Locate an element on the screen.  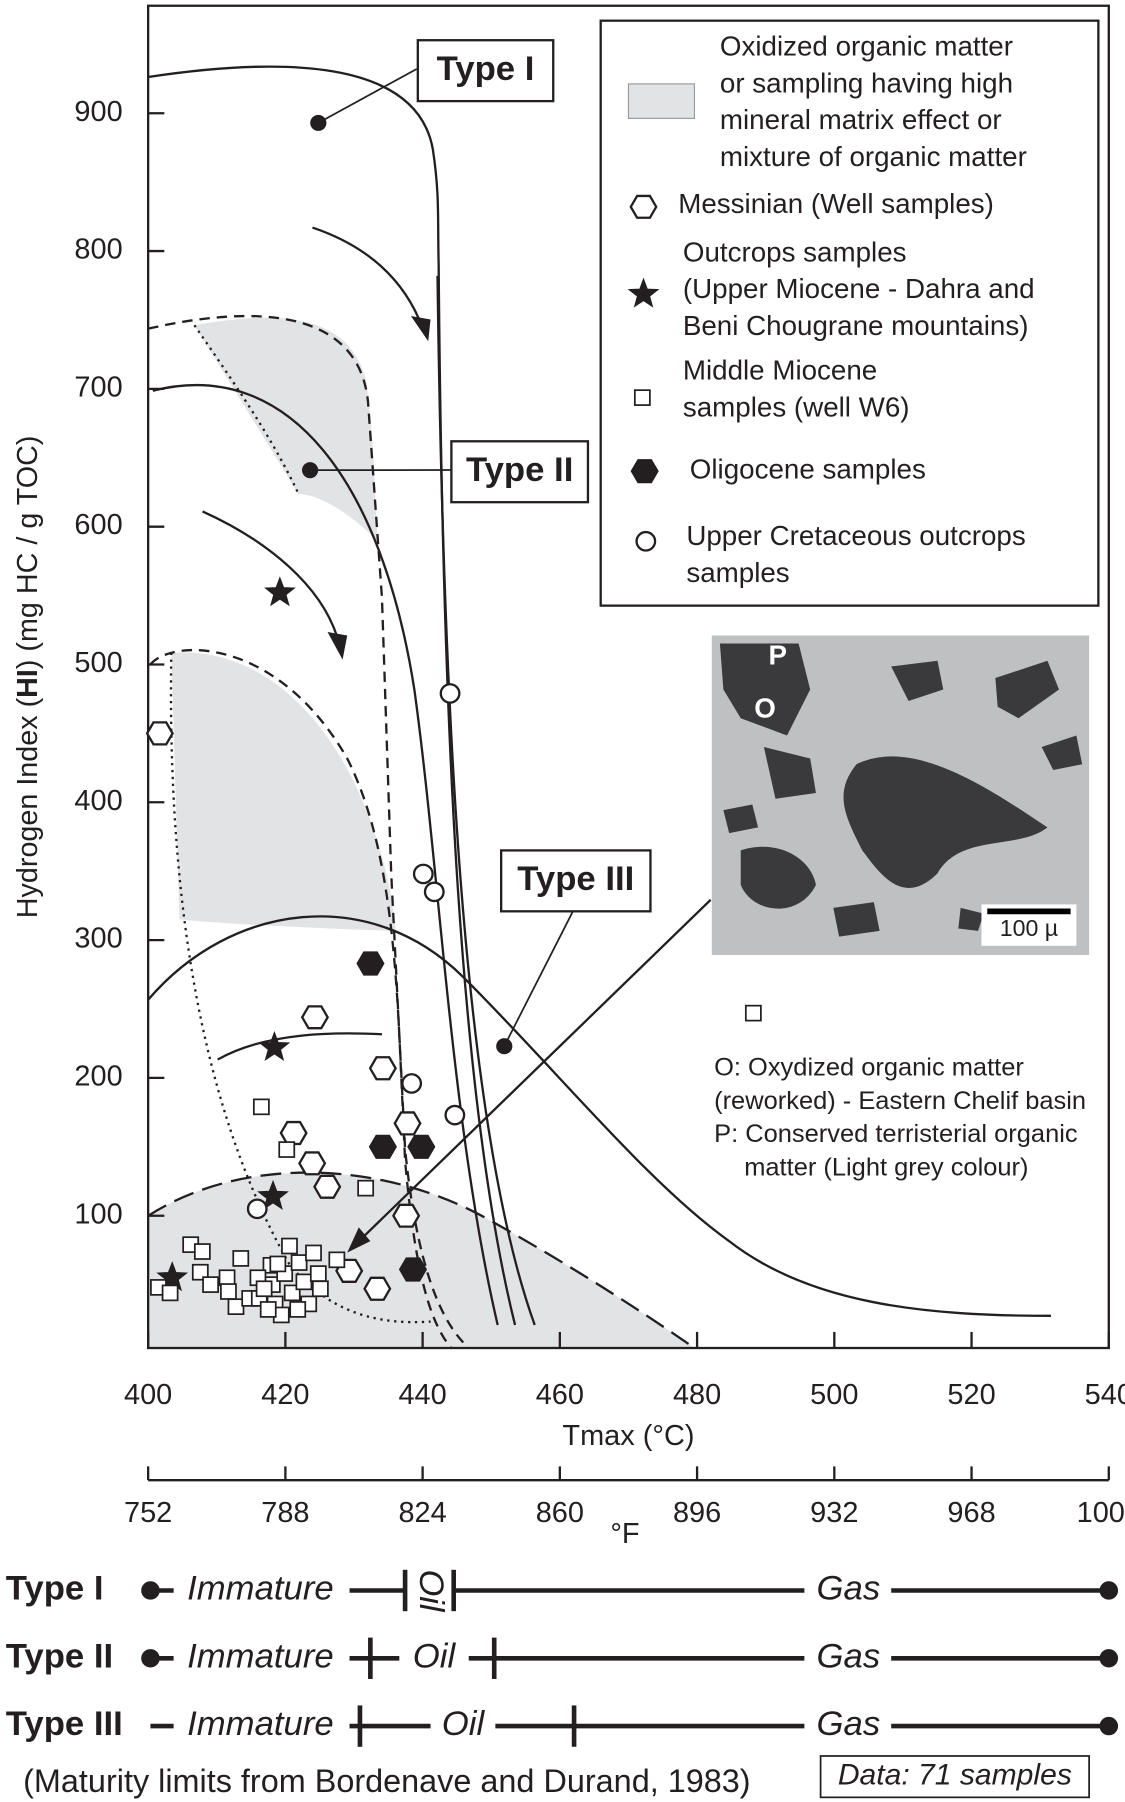
x2-tick-label: 824 is located at coordinates (422, 1513).